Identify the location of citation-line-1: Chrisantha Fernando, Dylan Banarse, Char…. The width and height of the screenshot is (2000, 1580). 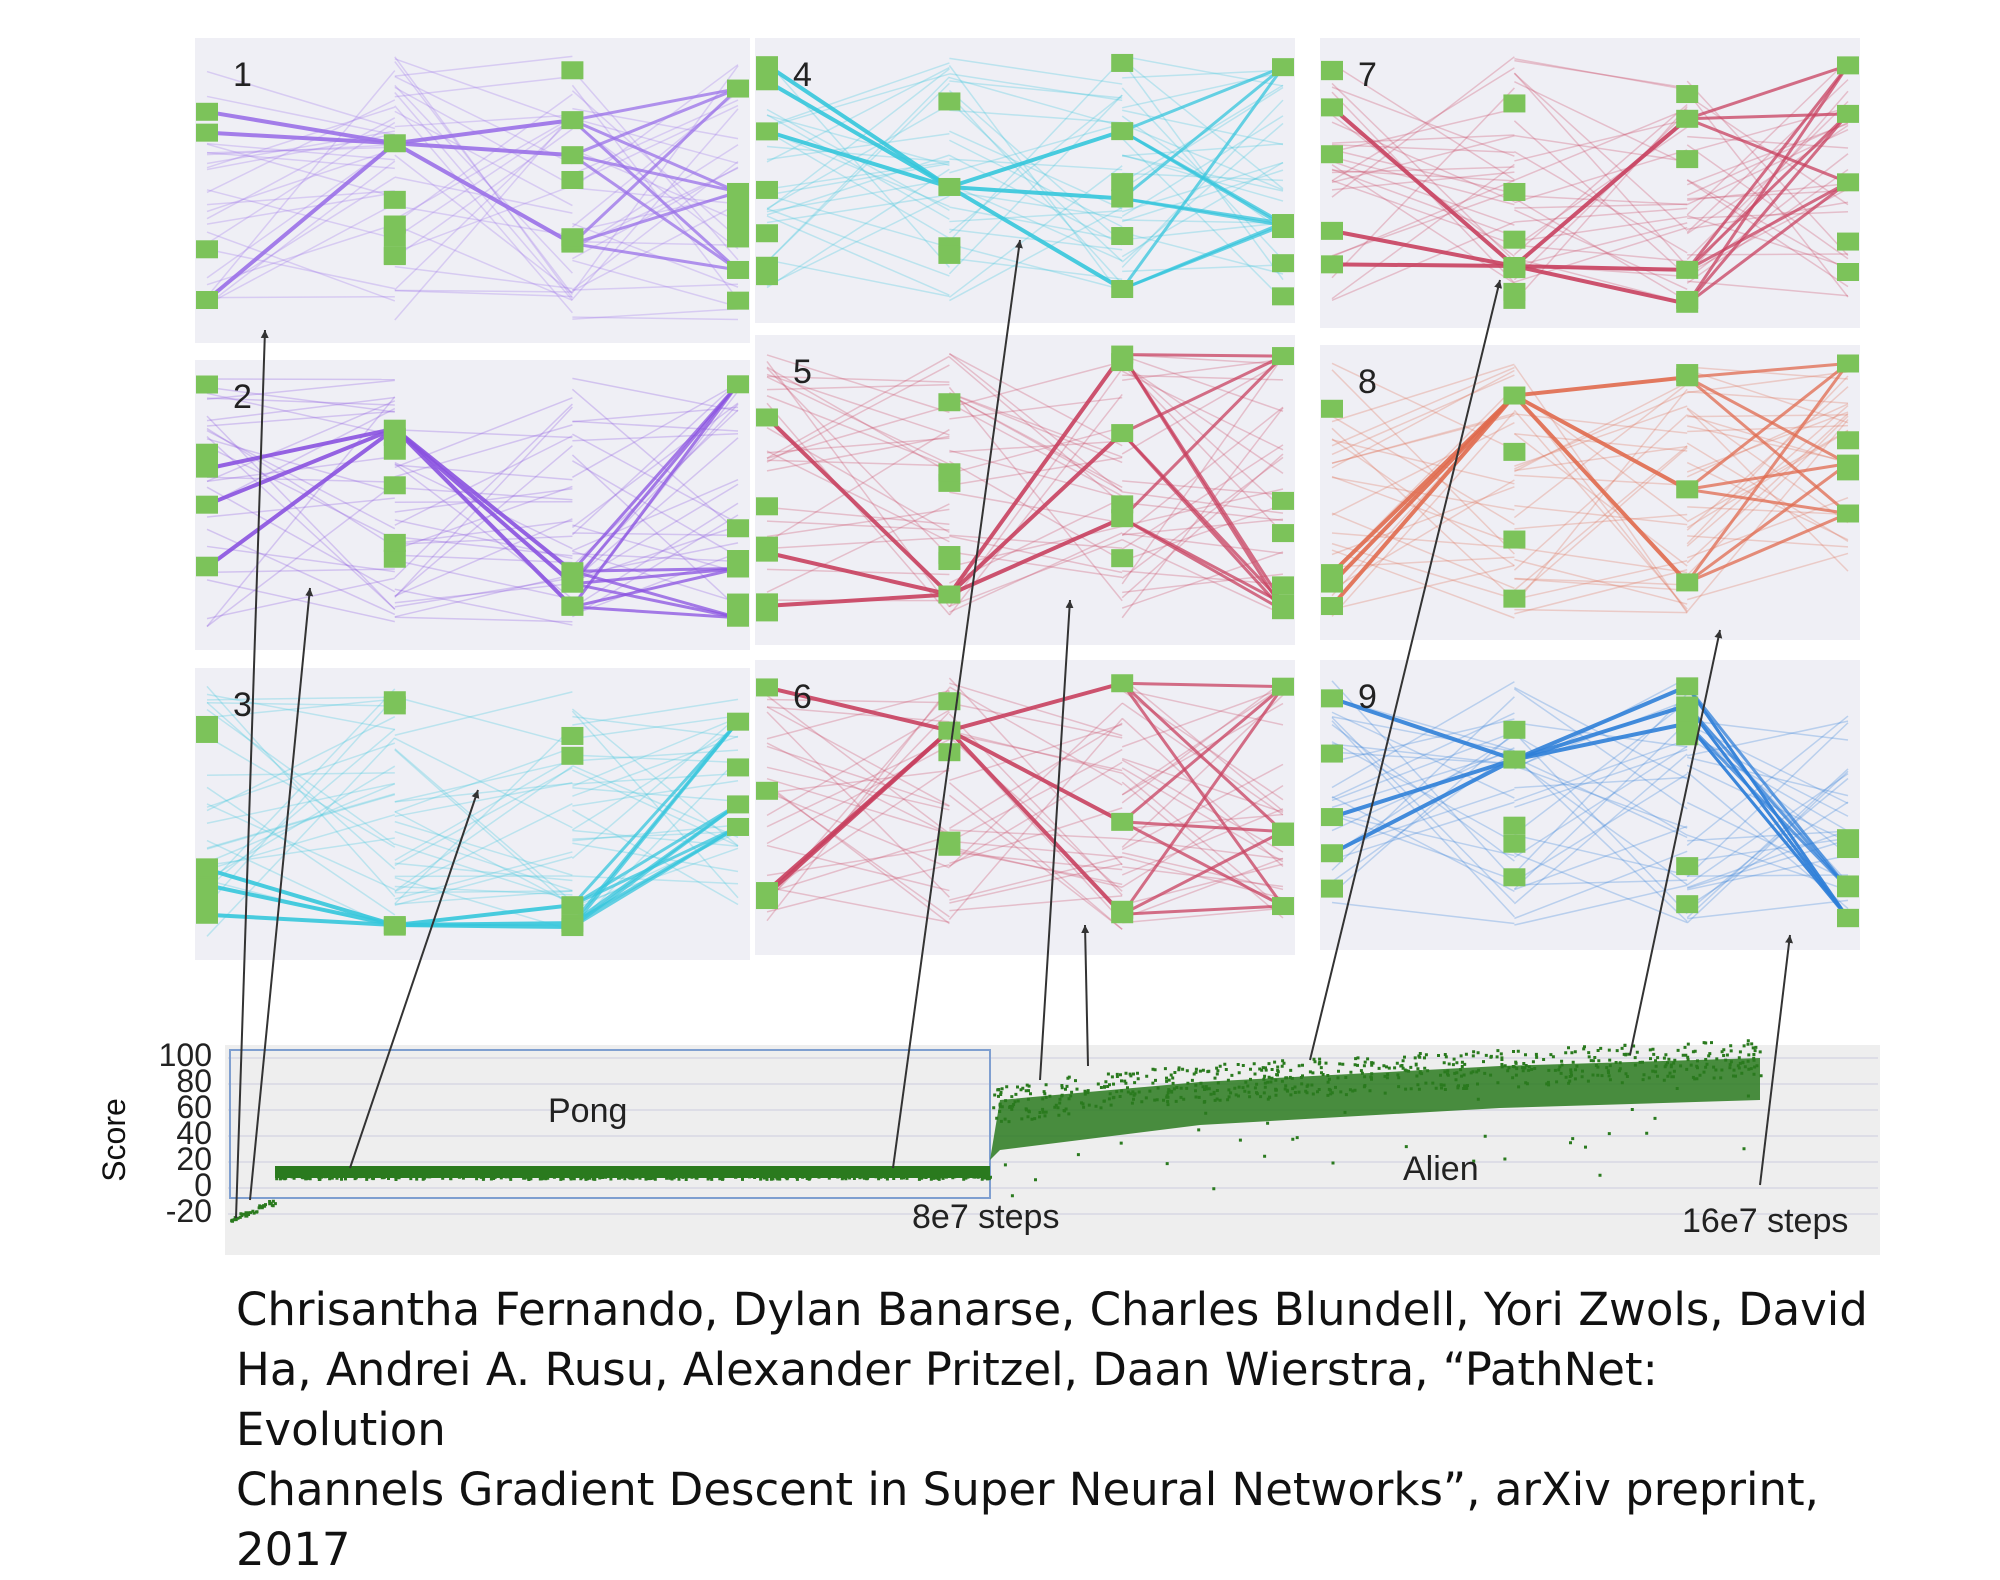
(1052, 1309).